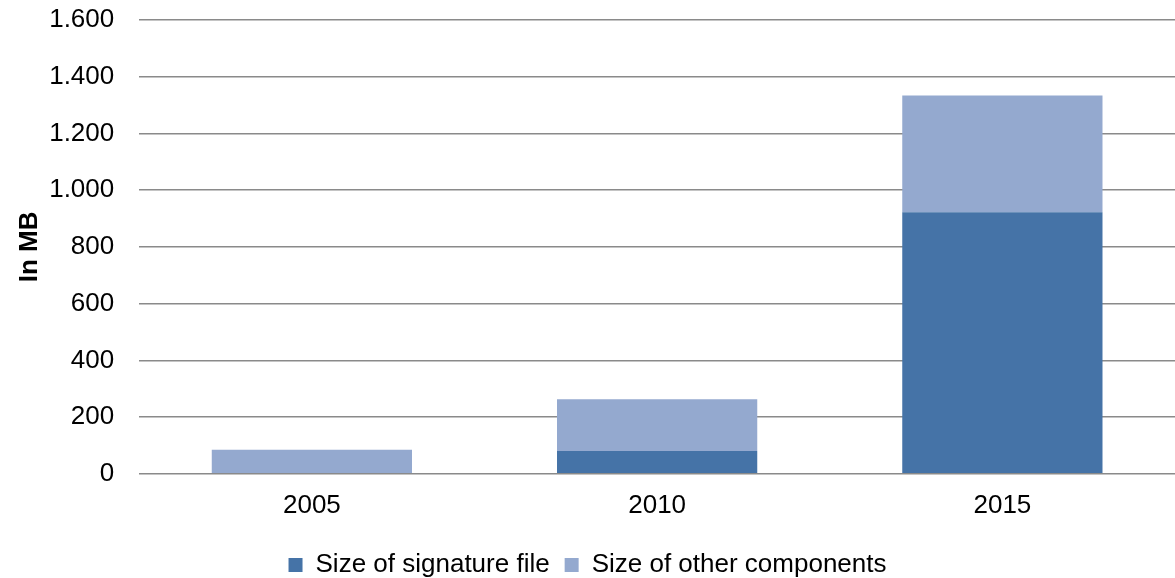 This screenshot has height=578, width=1175. I want to click on y-tick-label: 200, so click(92, 415).